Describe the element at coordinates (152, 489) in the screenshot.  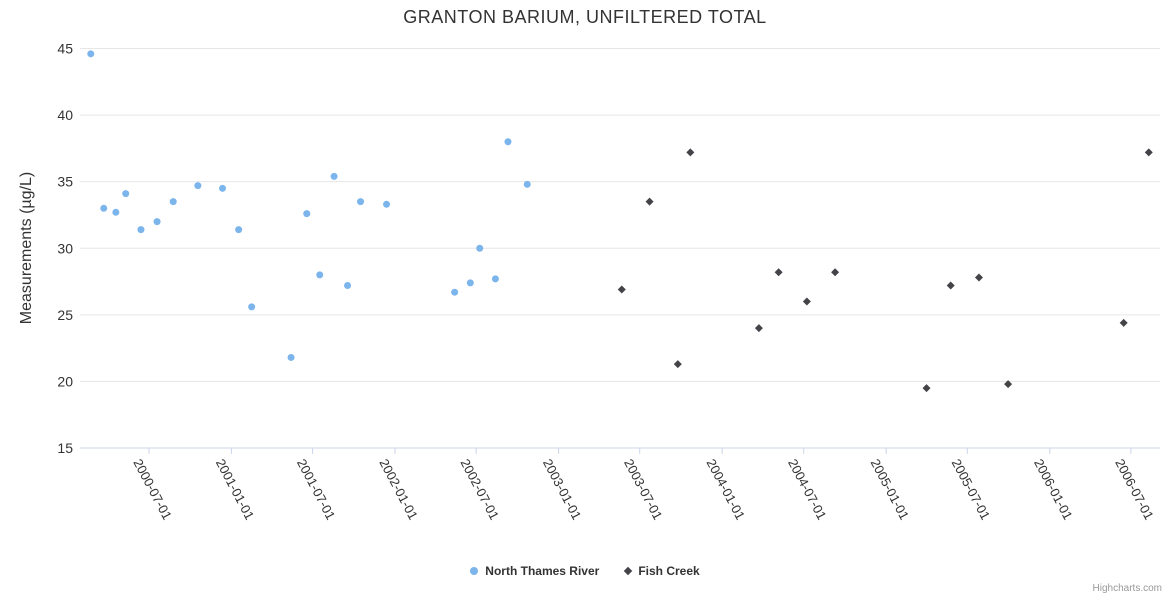
I see `x-tick-label: 2000-07-01` at that location.